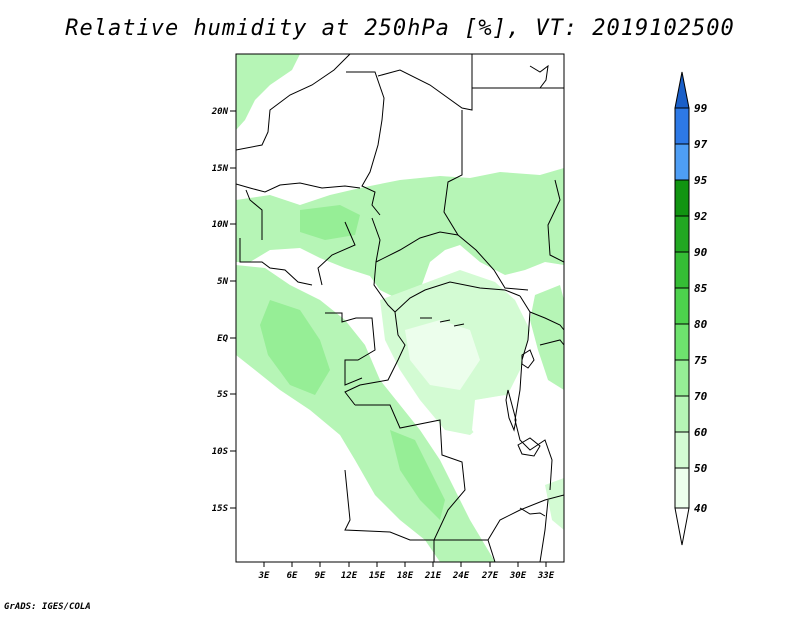  What do you see at coordinates (701, 252) in the screenshot?
I see `colorbar-label: 90` at bounding box center [701, 252].